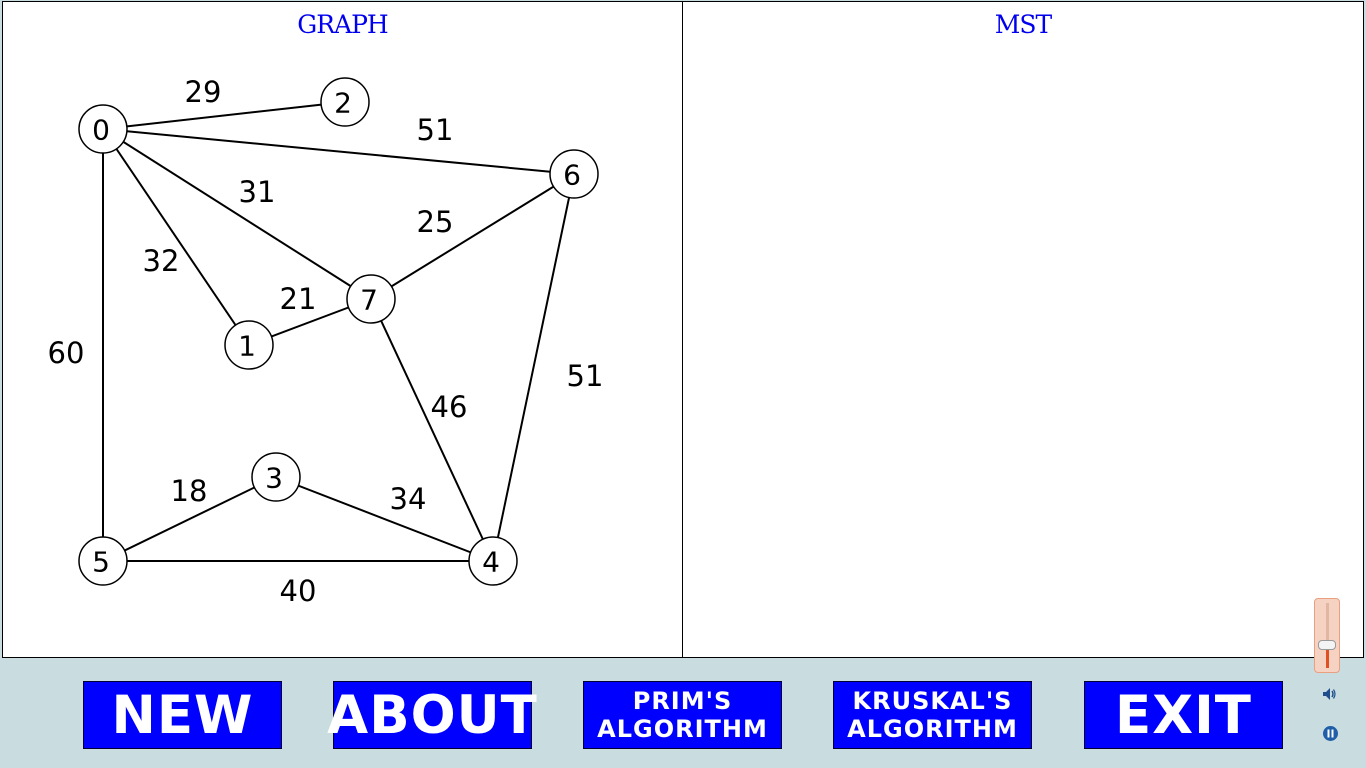 This screenshot has width=1366, height=768. I want to click on node-label-3: 3, so click(274, 478).